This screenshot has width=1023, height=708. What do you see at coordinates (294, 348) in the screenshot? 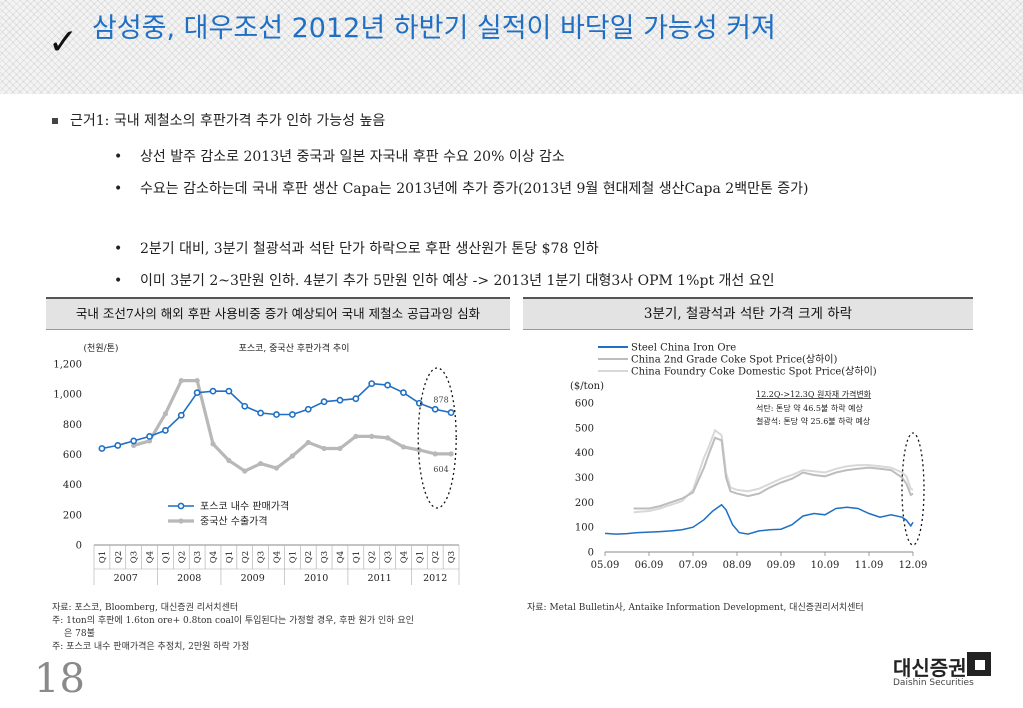
I see `chart-title: 포스코, 중국산 후판가격 추이` at bounding box center [294, 348].